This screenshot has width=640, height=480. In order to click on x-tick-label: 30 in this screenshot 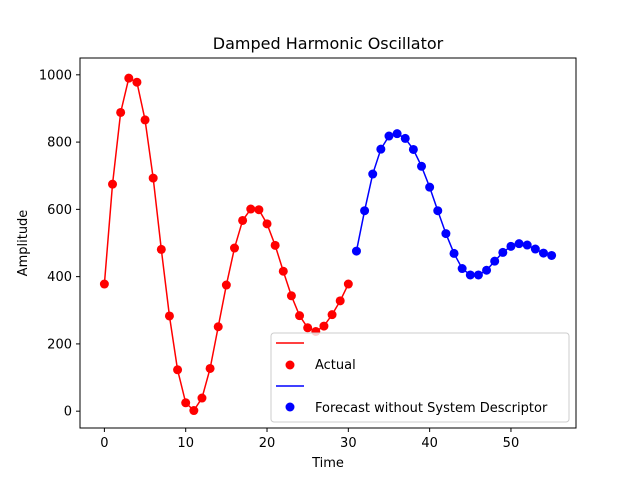, I will do `click(348, 443)`.